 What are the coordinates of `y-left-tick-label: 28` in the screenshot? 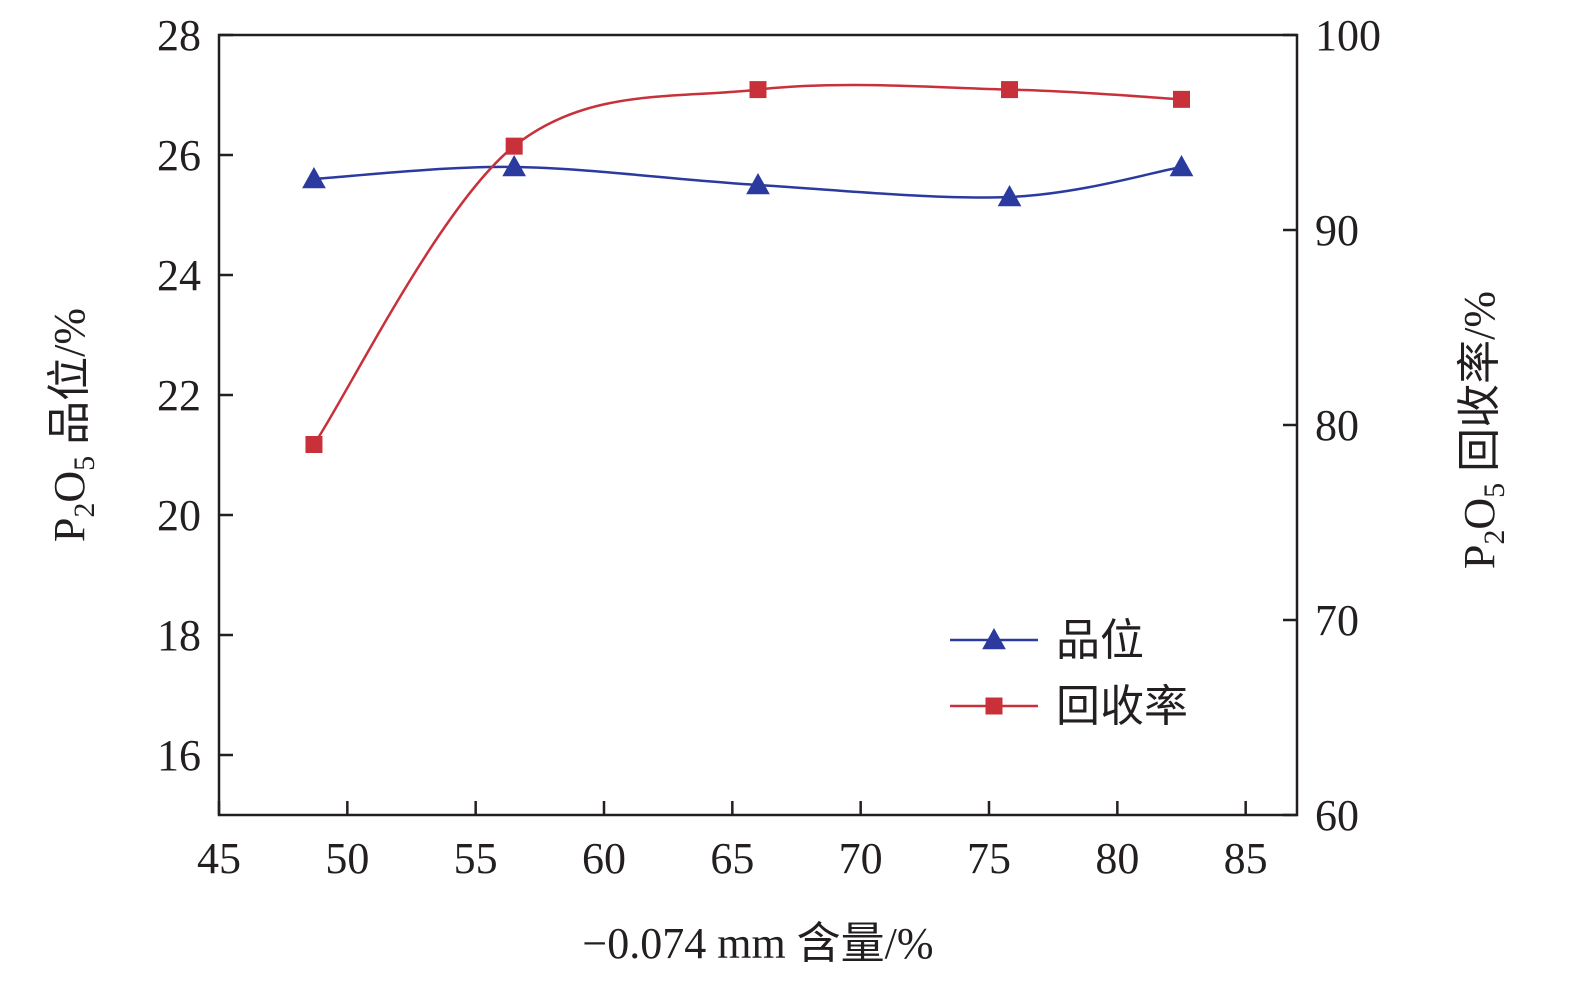 It's located at (179, 35).